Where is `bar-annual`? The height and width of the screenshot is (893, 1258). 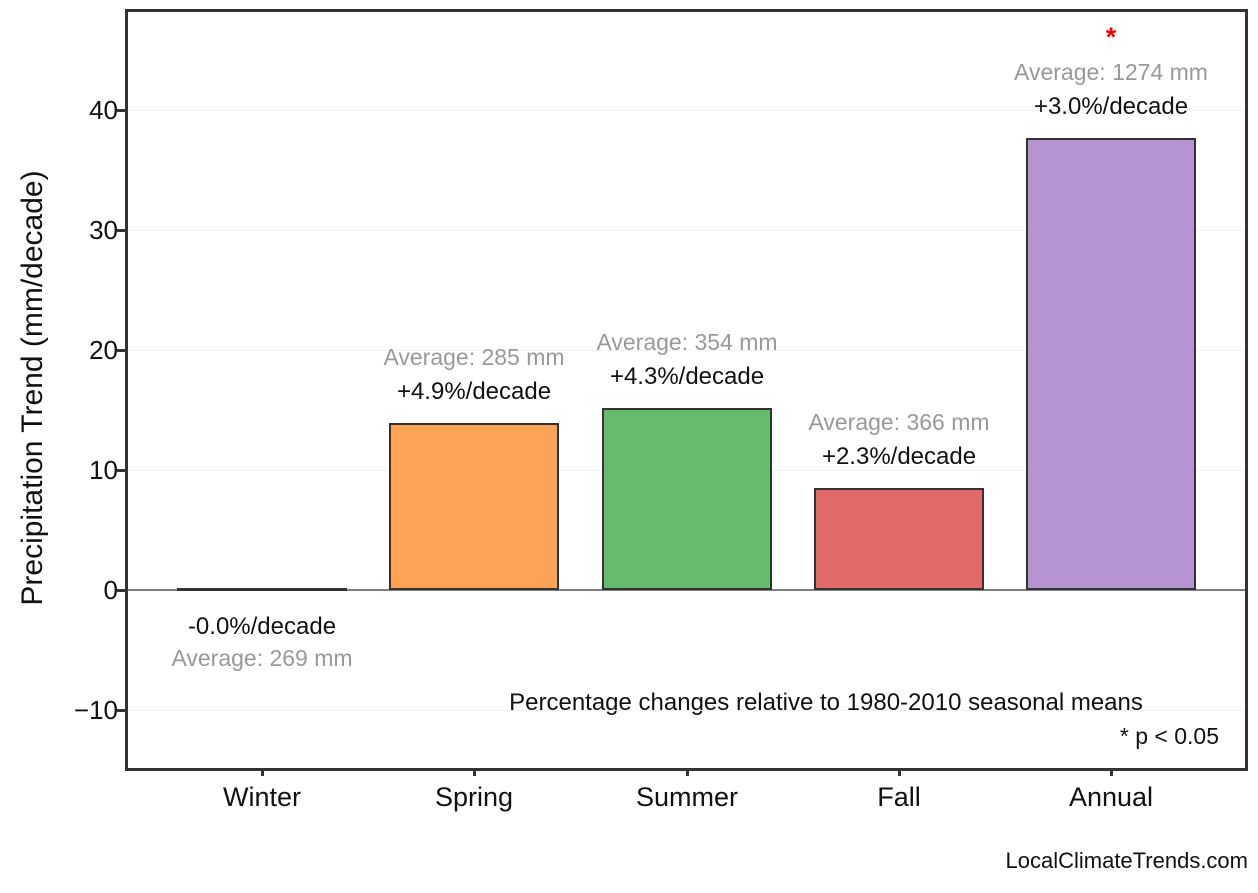 bar-annual is located at coordinates (1111, 364).